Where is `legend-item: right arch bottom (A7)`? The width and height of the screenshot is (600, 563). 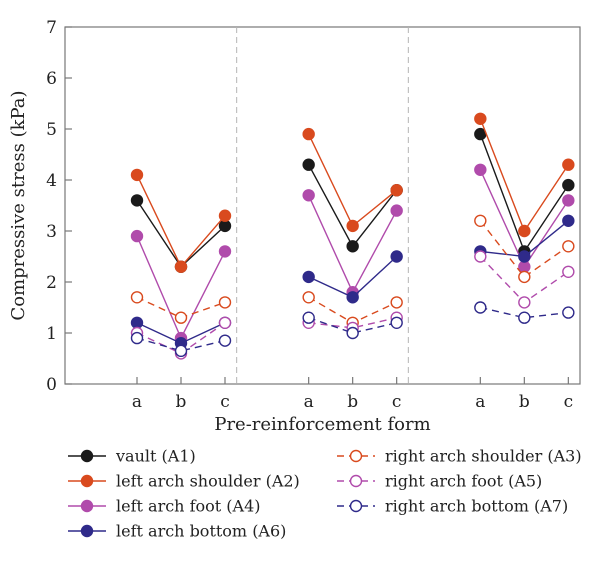
legend-item: right arch bottom (A7) is located at coordinates (452, 506).